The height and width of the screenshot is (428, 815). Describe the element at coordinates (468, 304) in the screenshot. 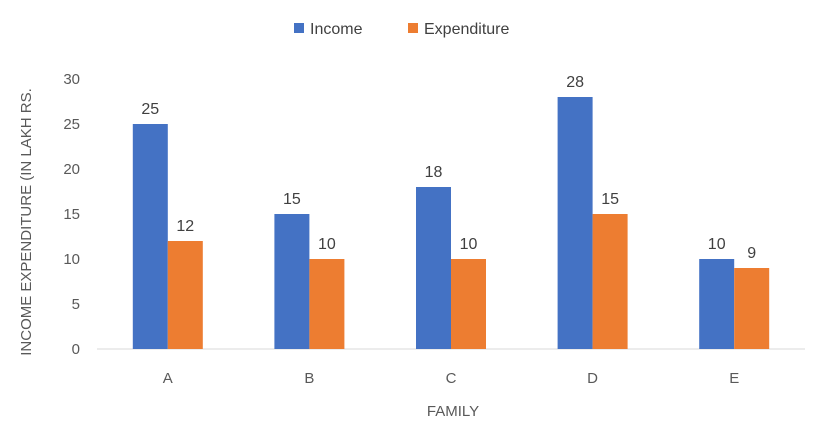

I see `bar-expenditure-c` at that location.